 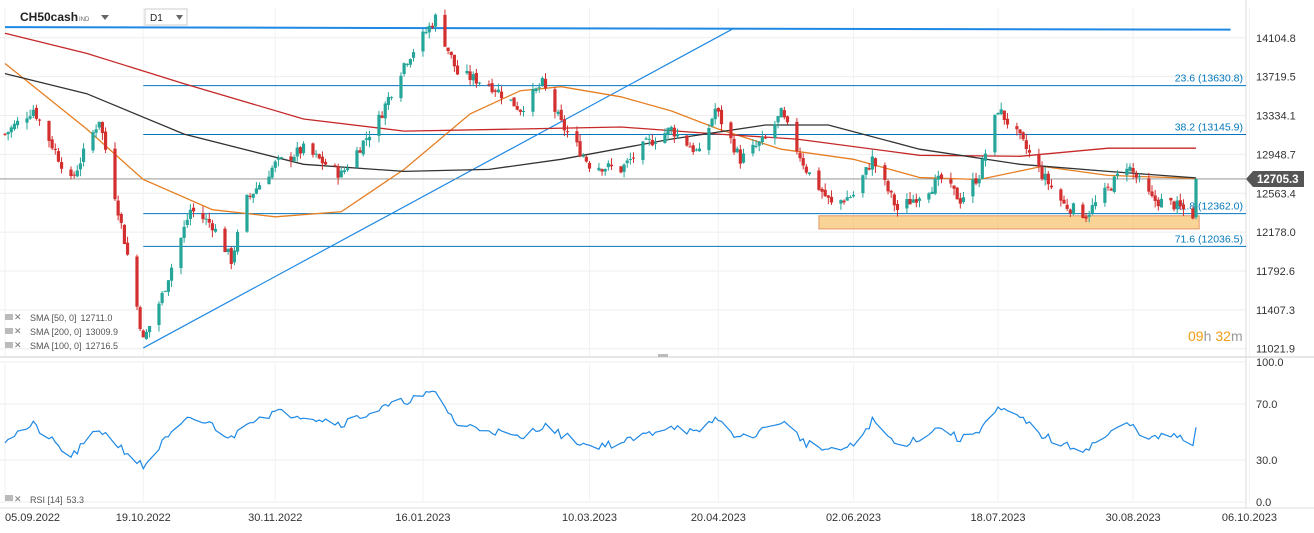 What do you see at coordinates (18, 345) in the screenshot?
I see `sma-close-icon: ✕` at bounding box center [18, 345].